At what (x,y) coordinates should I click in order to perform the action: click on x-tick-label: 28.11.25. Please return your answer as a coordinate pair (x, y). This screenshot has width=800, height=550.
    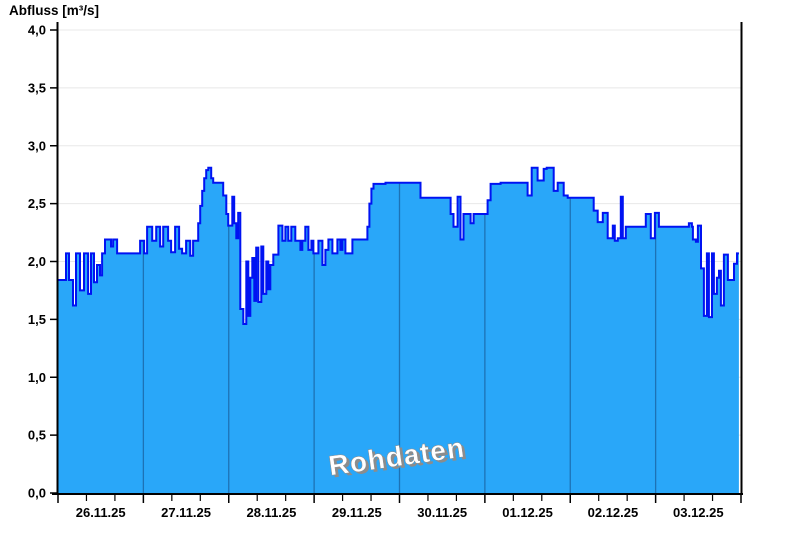
    Looking at the image, I should click on (271, 512).